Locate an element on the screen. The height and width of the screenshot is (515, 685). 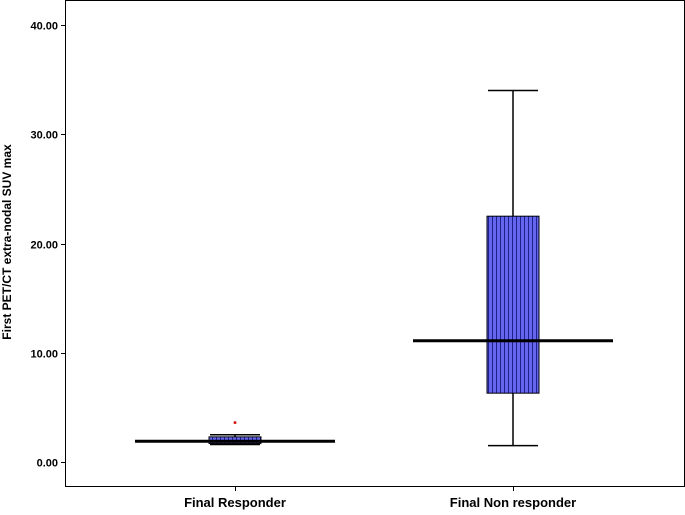
y-tick-label: 40.00 is located at coordinates (44, 27).